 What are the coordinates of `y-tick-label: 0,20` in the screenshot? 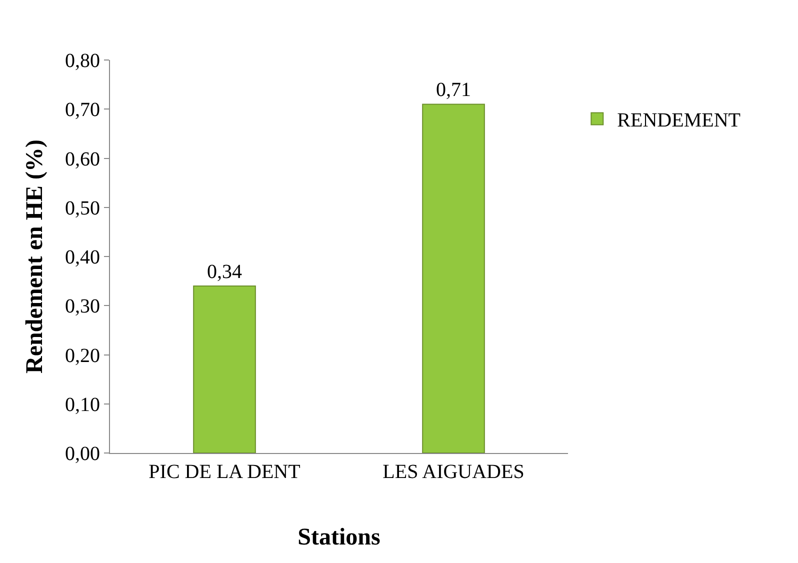 It's located at (82, 355).